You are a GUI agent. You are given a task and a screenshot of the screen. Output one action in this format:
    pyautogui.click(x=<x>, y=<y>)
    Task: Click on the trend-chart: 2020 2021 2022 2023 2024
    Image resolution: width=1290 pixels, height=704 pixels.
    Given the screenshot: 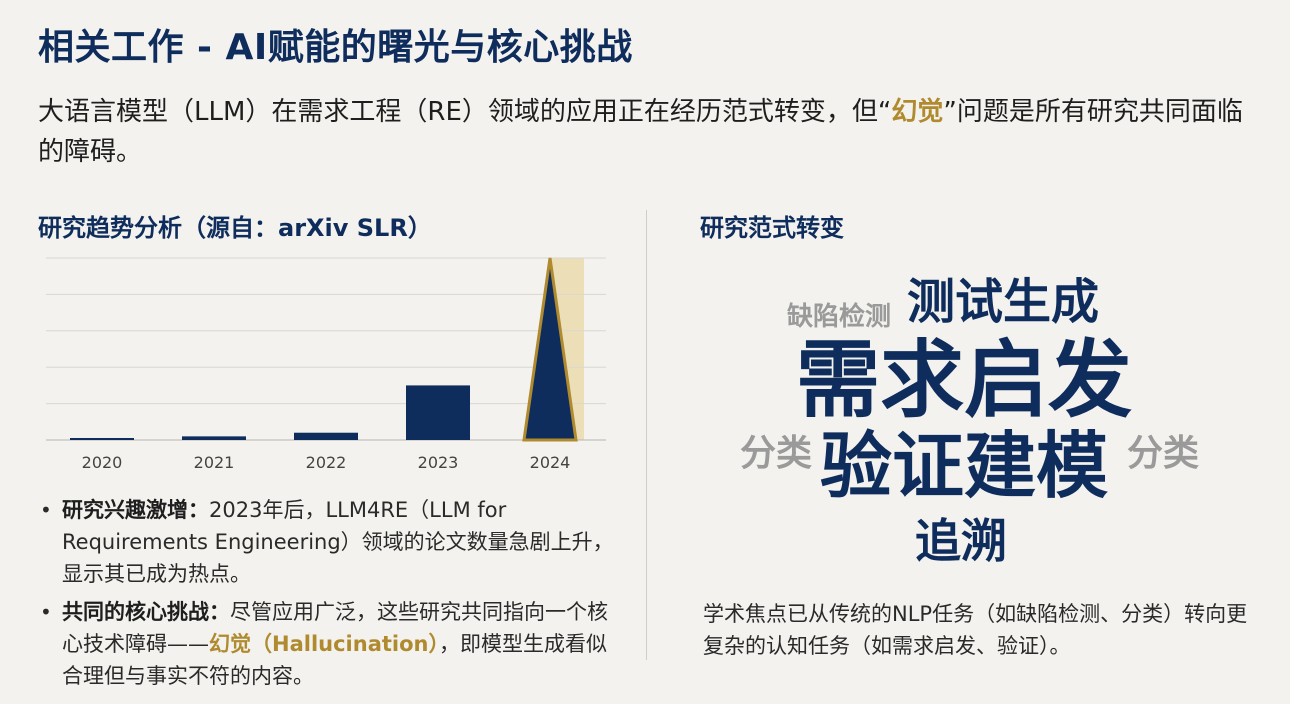 What is the action you would take?
    pyautogui.click(x=326, y=364)
    